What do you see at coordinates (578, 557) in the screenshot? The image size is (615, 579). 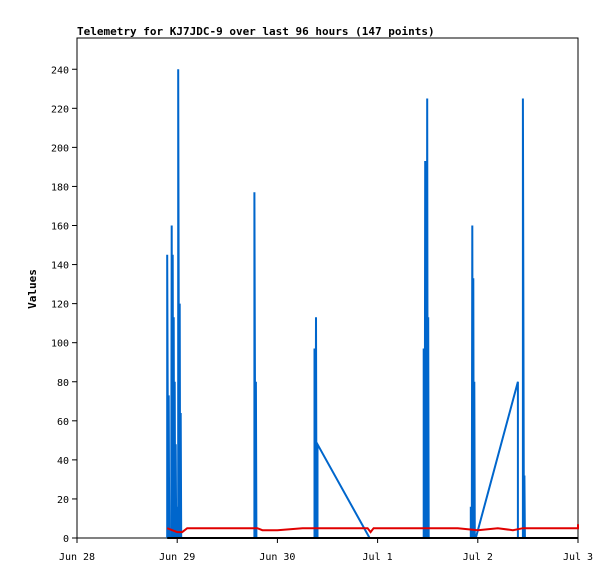 I see `x-tick-label: Jul 3` at bounding box center [578, 557].